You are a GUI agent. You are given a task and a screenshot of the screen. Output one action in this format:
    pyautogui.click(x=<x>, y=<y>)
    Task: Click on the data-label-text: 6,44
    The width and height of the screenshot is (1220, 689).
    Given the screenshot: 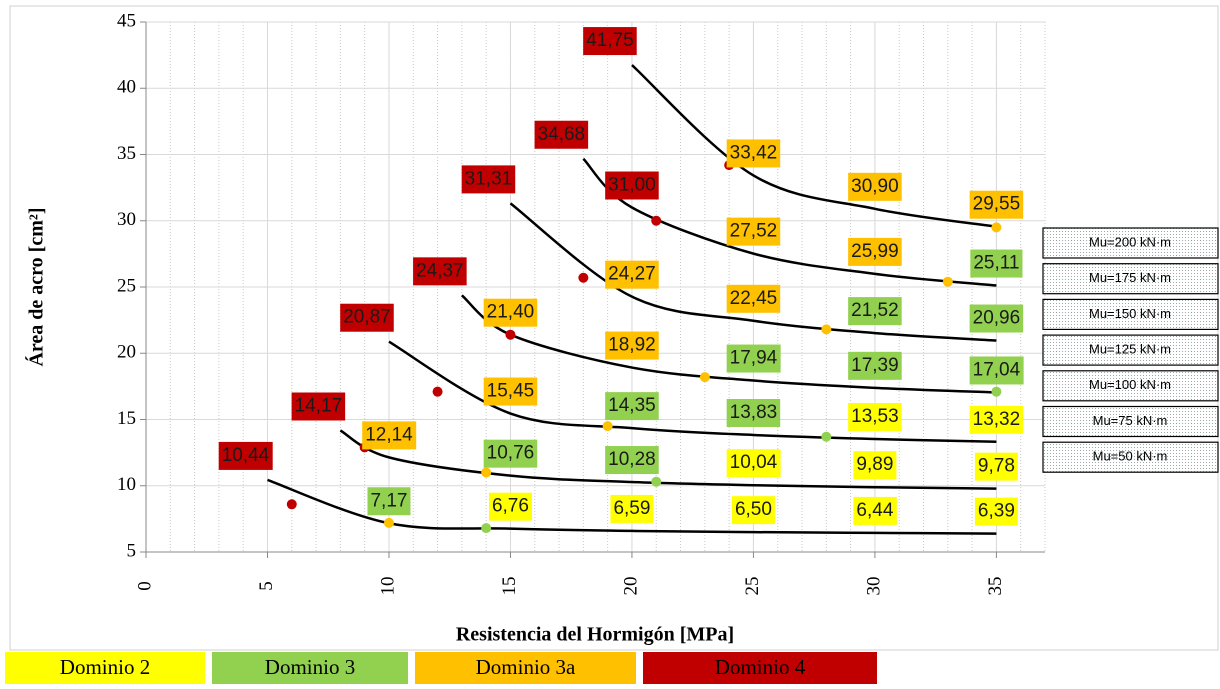 What is the action you would take?
    pyautogui.click(x=874, y=510)
    